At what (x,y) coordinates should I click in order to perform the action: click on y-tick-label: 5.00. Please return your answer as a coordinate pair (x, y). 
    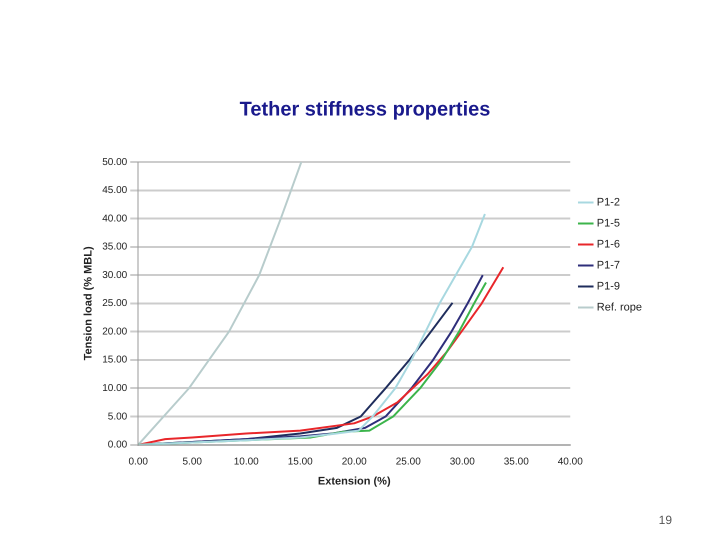
    Looking at the image, I should click on (118, 416).